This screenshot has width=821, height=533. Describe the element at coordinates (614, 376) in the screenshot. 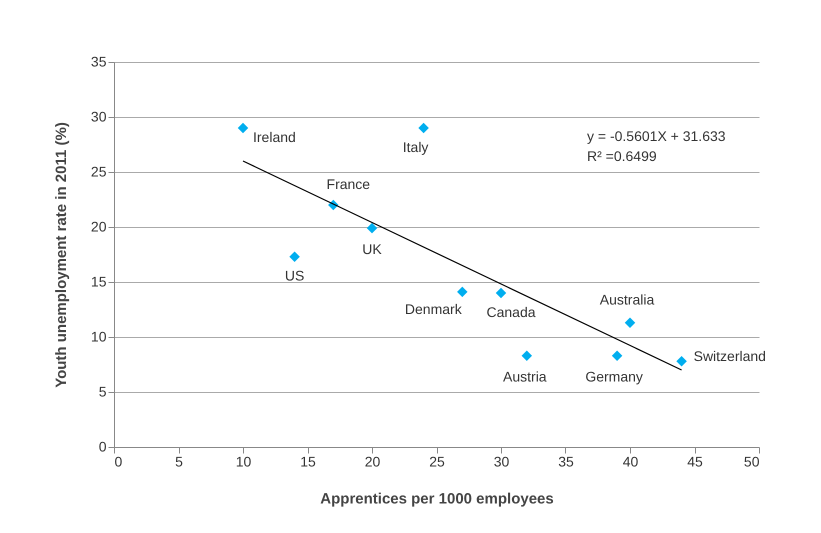

I see `annotation: Germany` at that location.